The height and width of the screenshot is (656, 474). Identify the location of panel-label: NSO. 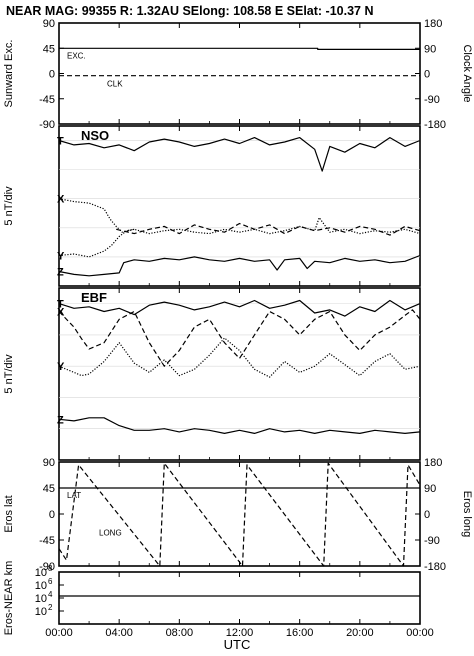
(95, 135).